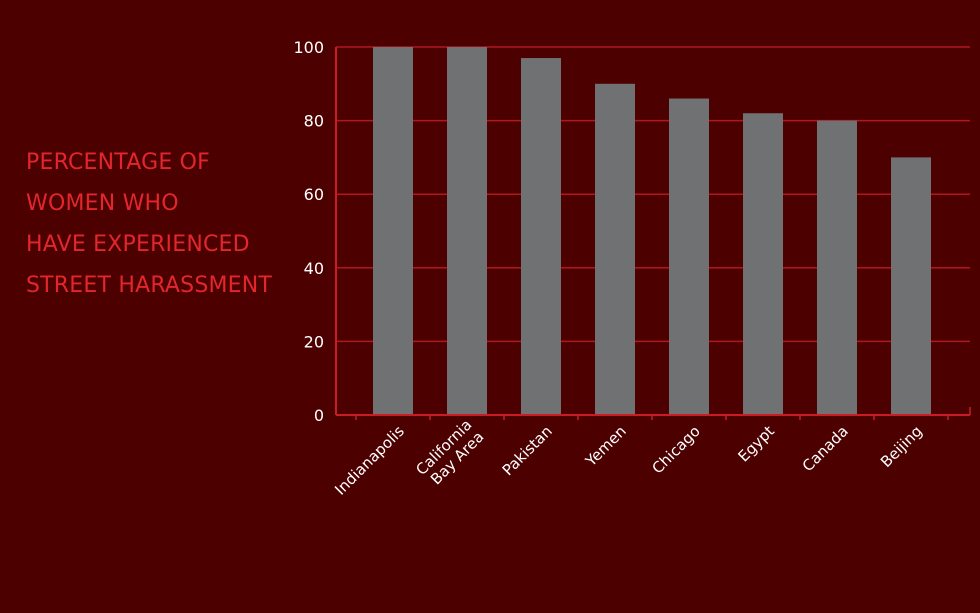  What do you see at coordinates (149, 285) in the screenshot?
I see `chart-title-line: STREET HARASSMENT` at bounding box center [149, 285].